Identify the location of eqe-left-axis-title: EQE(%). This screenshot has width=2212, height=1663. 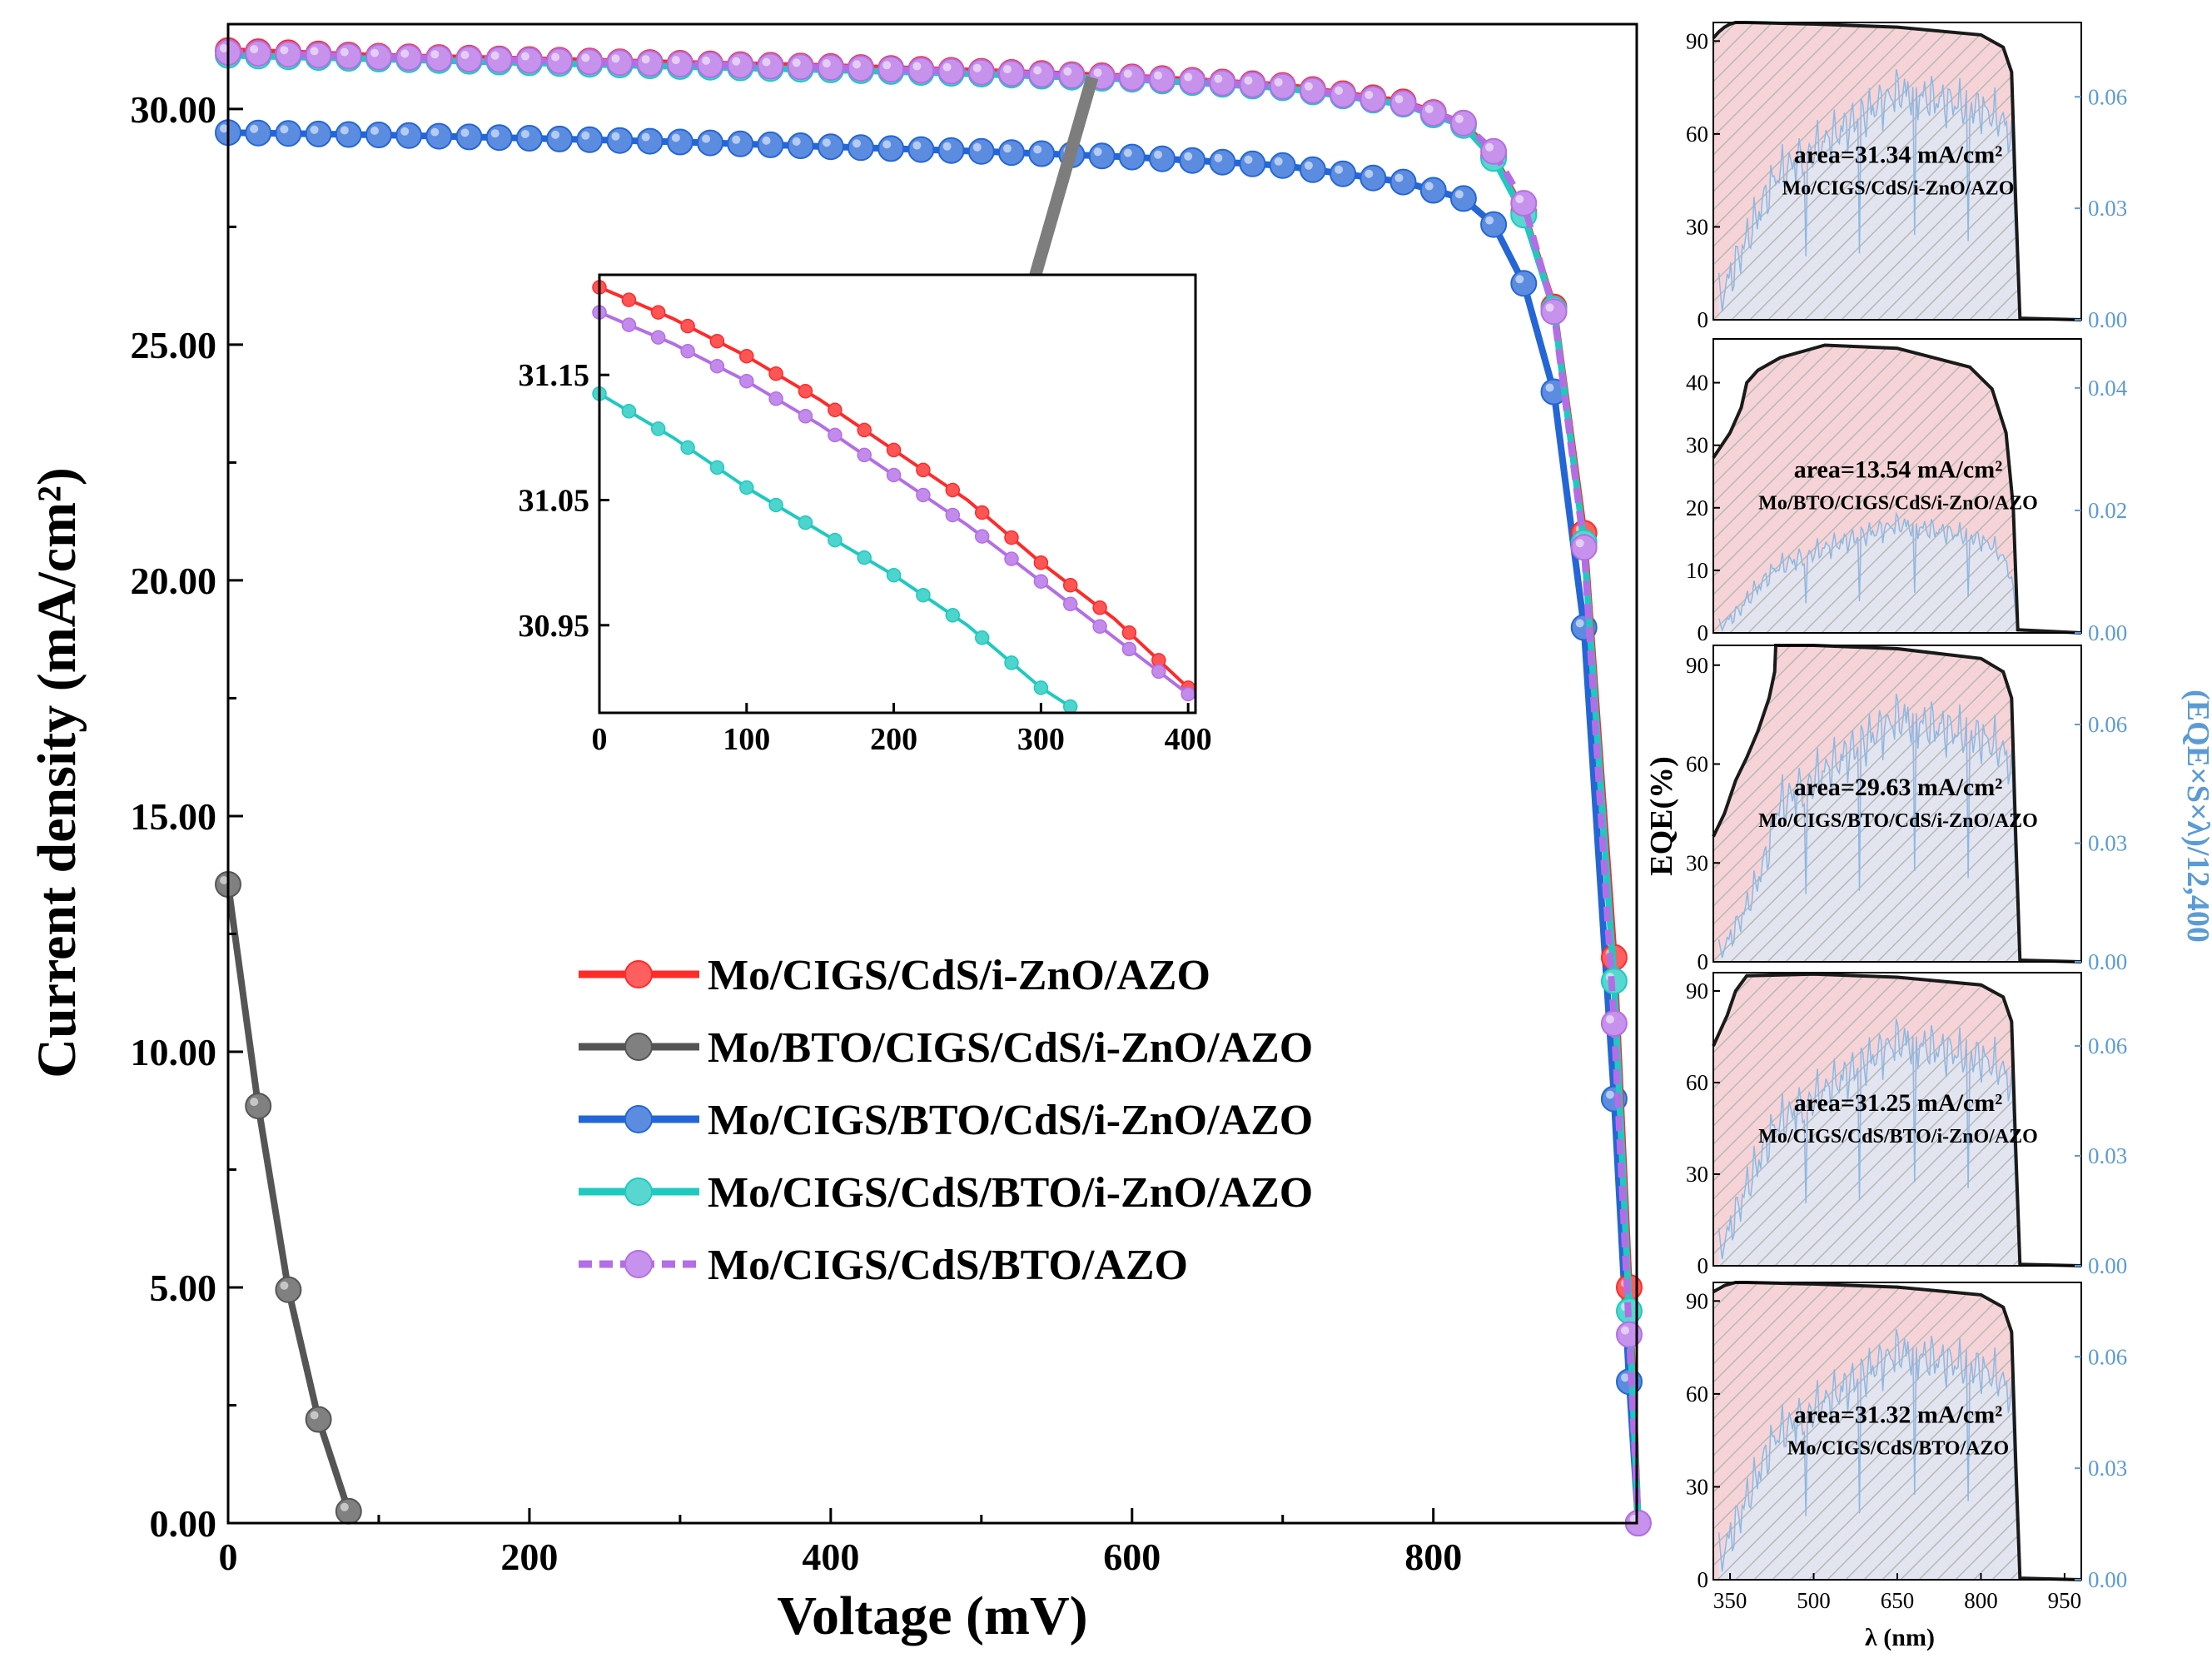
(1661, 816).